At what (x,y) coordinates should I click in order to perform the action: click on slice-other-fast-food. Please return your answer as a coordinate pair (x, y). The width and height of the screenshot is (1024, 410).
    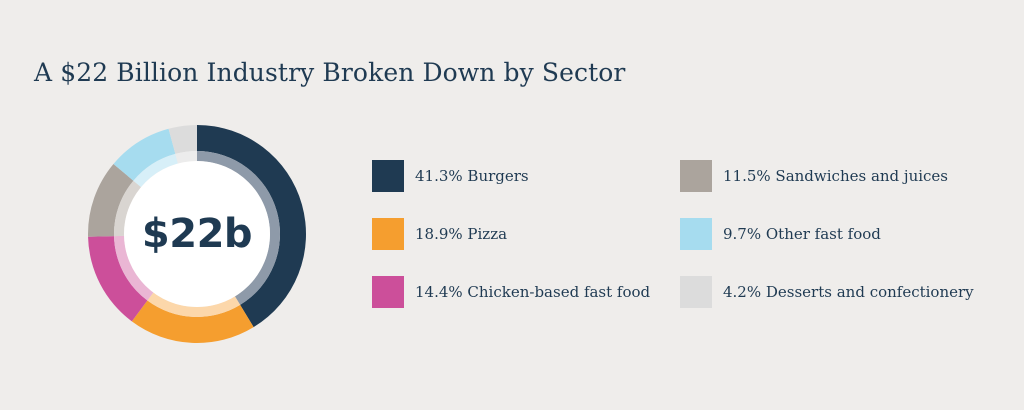
    Looking at the image, I should click on (144, 154).